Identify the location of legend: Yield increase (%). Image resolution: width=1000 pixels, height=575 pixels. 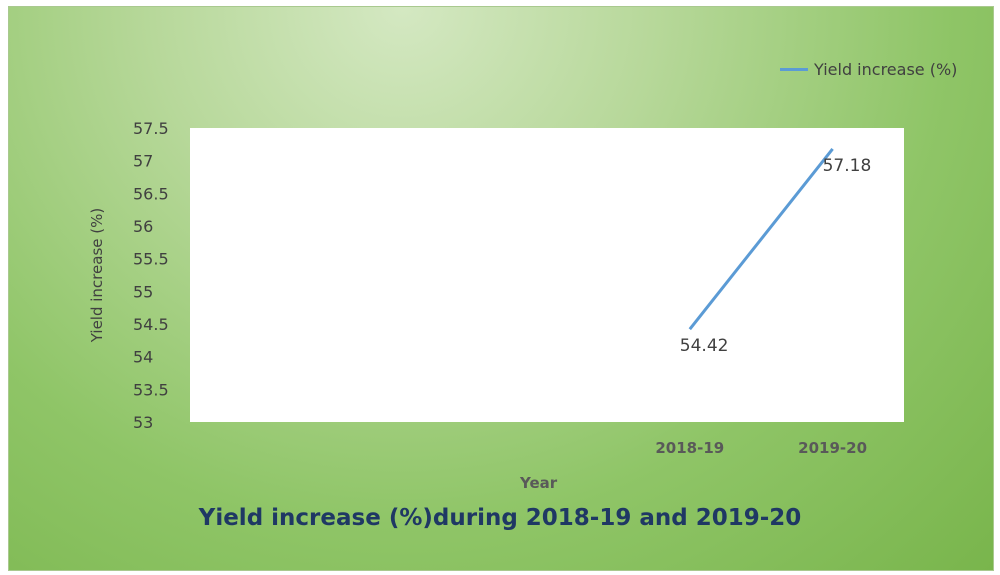
(868, 69).